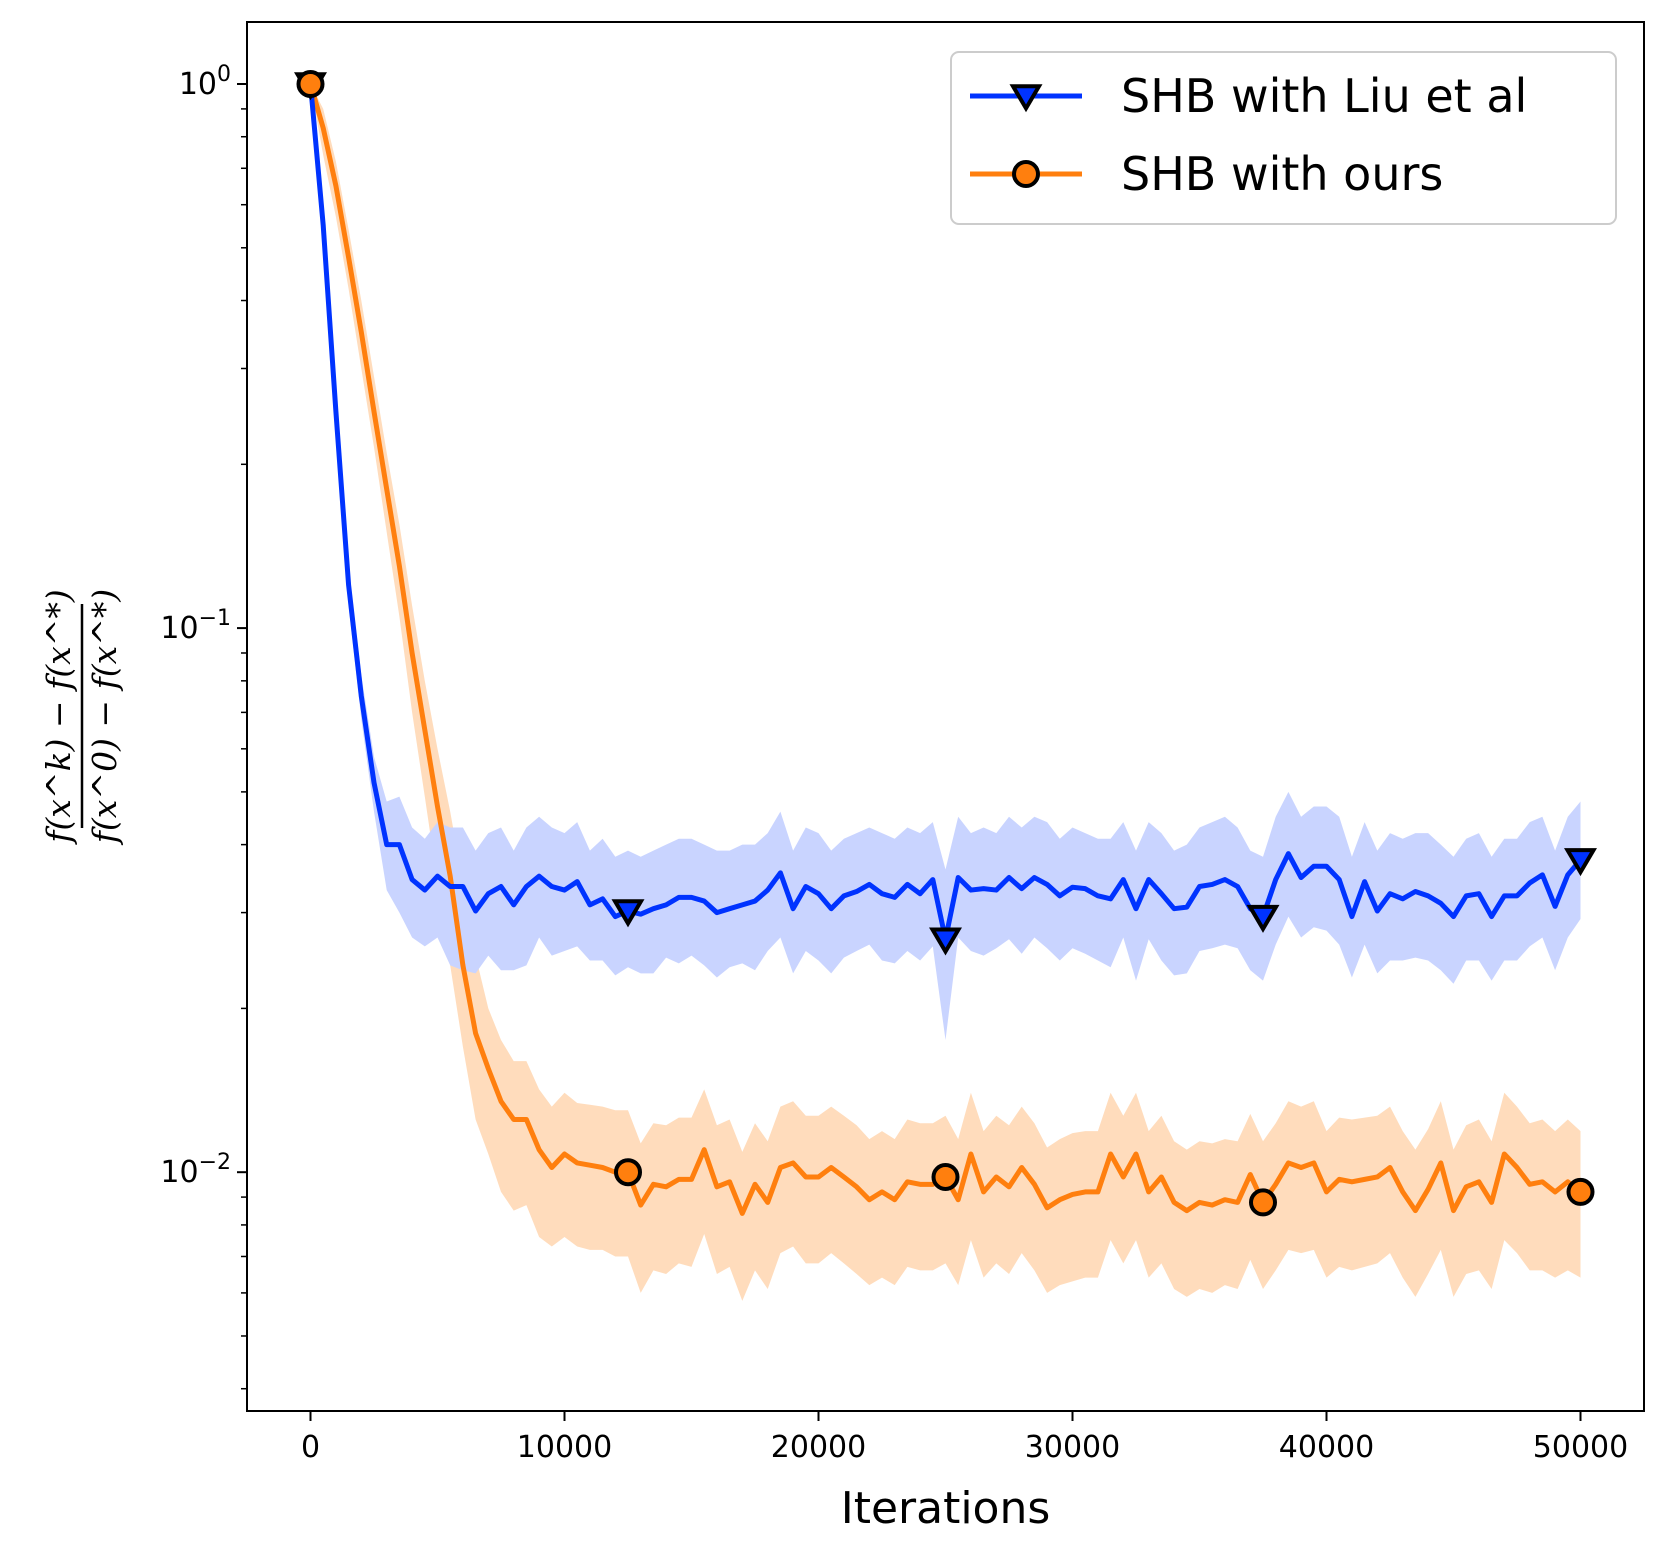  What do you see at coordinates (946, 1508) in the screenshot?
I see `x-axis-label: Iterations` at bounding box center [946, 1508].